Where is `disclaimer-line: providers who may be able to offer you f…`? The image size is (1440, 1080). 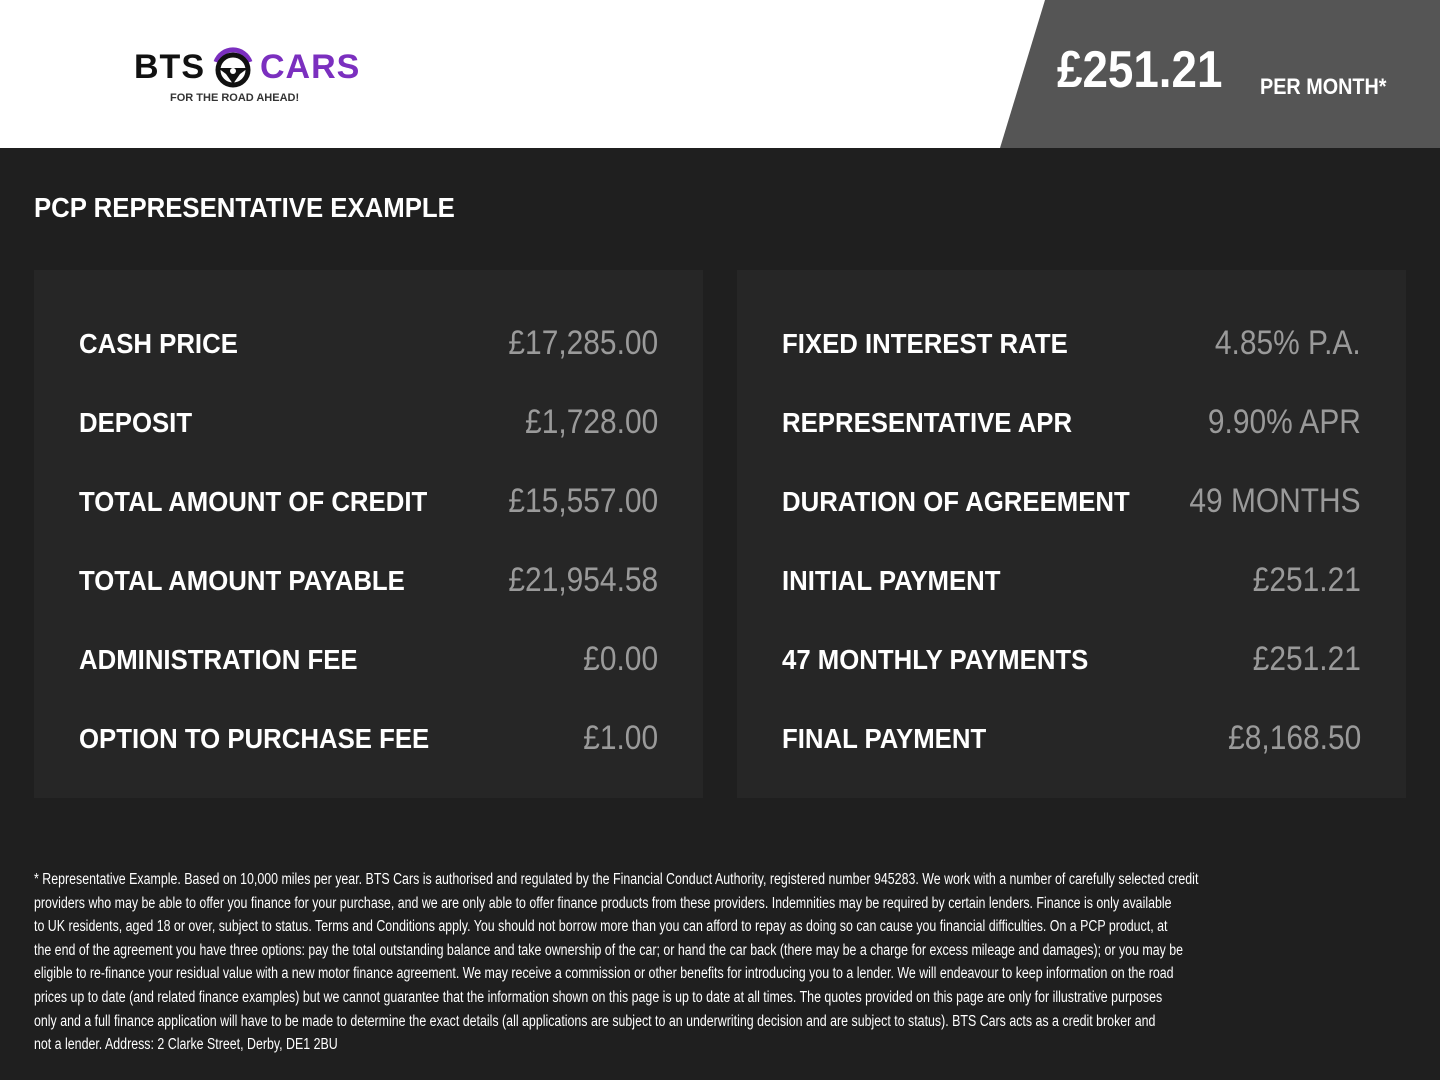
disclaimer-line: providers who may be able to offer you f… is located at coordinates (603, 903).